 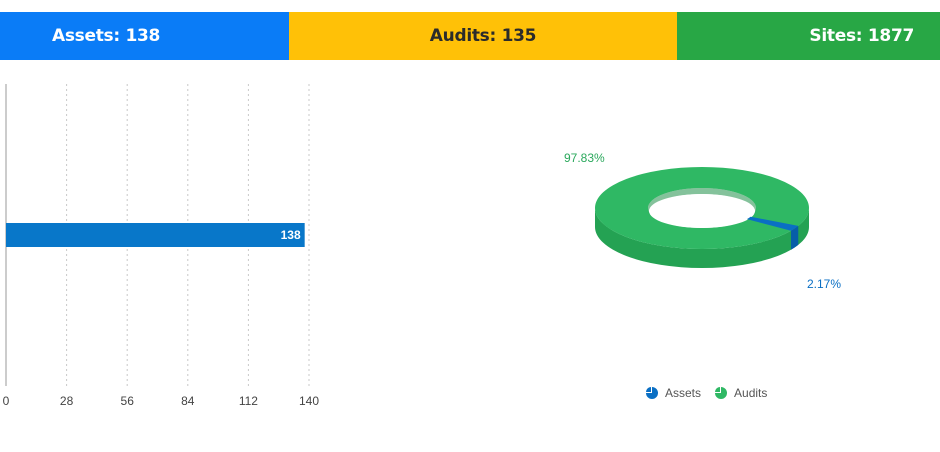 I want to click on x-tick-label: 112, so click(x=248, y=401).